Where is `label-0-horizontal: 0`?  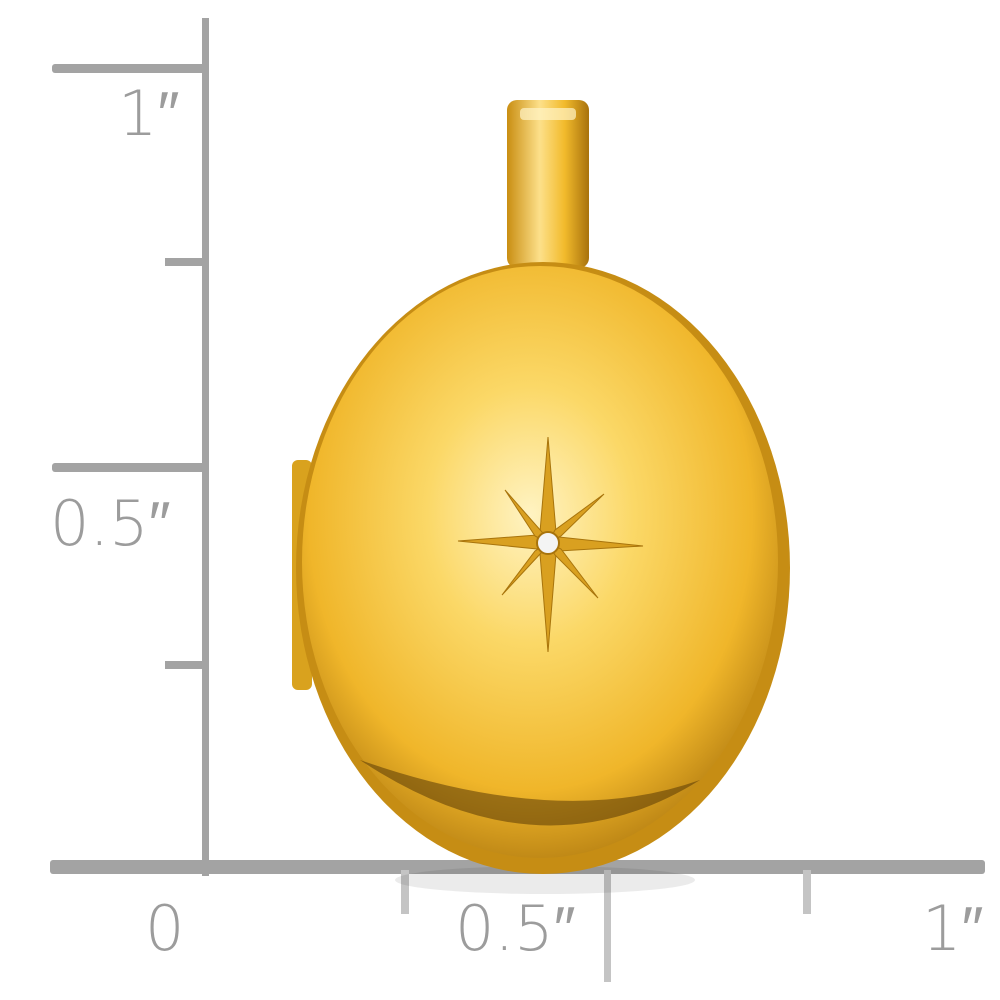 label-0-horizontal: 0 is located at coordinates (164, 928).